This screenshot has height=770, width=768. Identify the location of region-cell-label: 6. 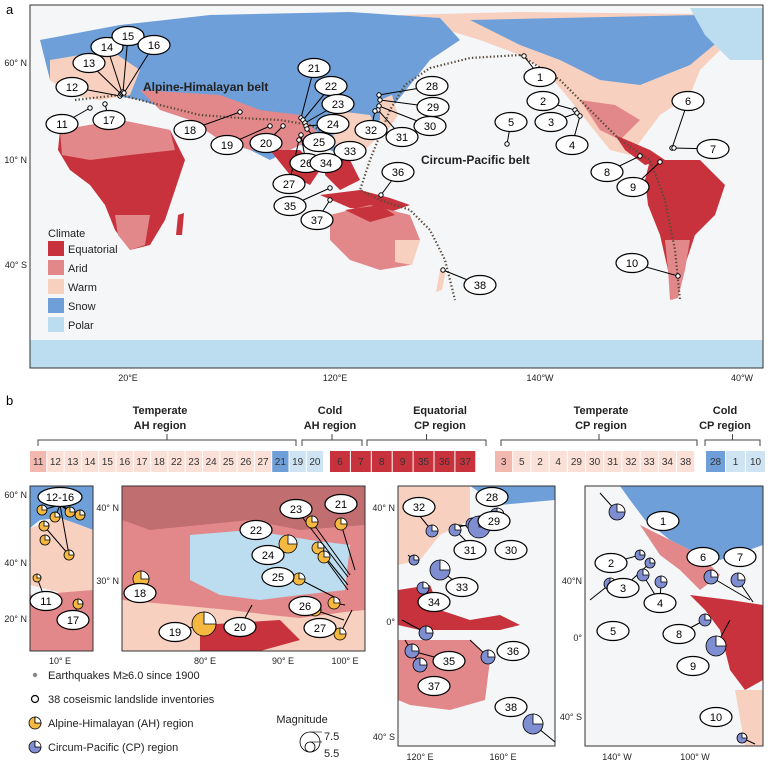
(340, 462).